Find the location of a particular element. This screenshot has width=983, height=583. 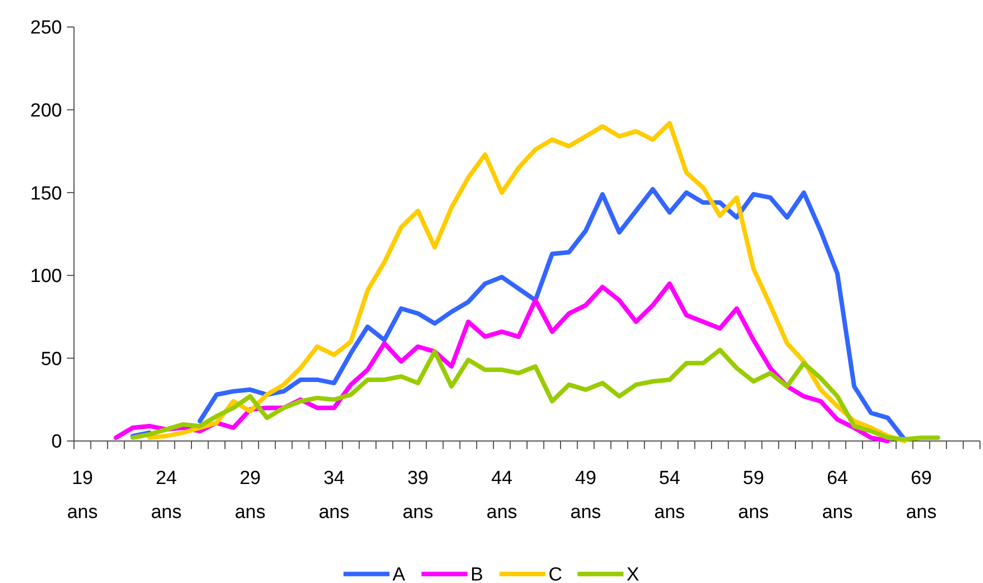

x-tick-label: 24 ans is located at coordinates (166, 495).